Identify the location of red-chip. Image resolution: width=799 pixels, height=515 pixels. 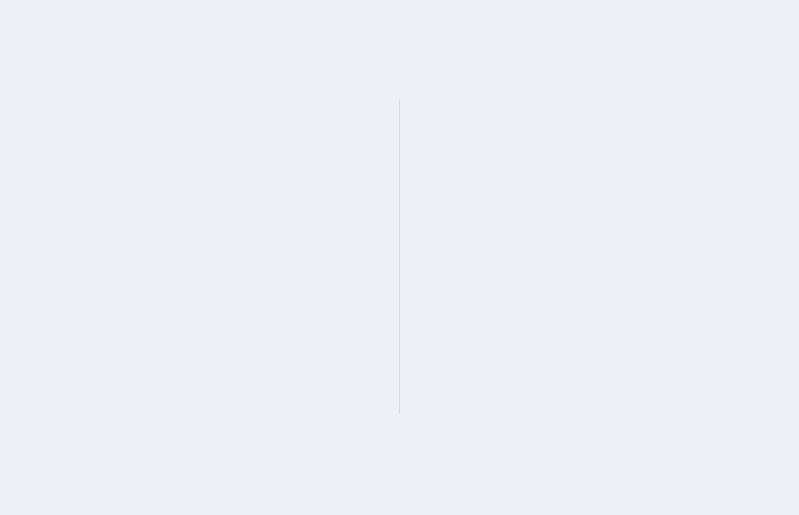
(478, 150).